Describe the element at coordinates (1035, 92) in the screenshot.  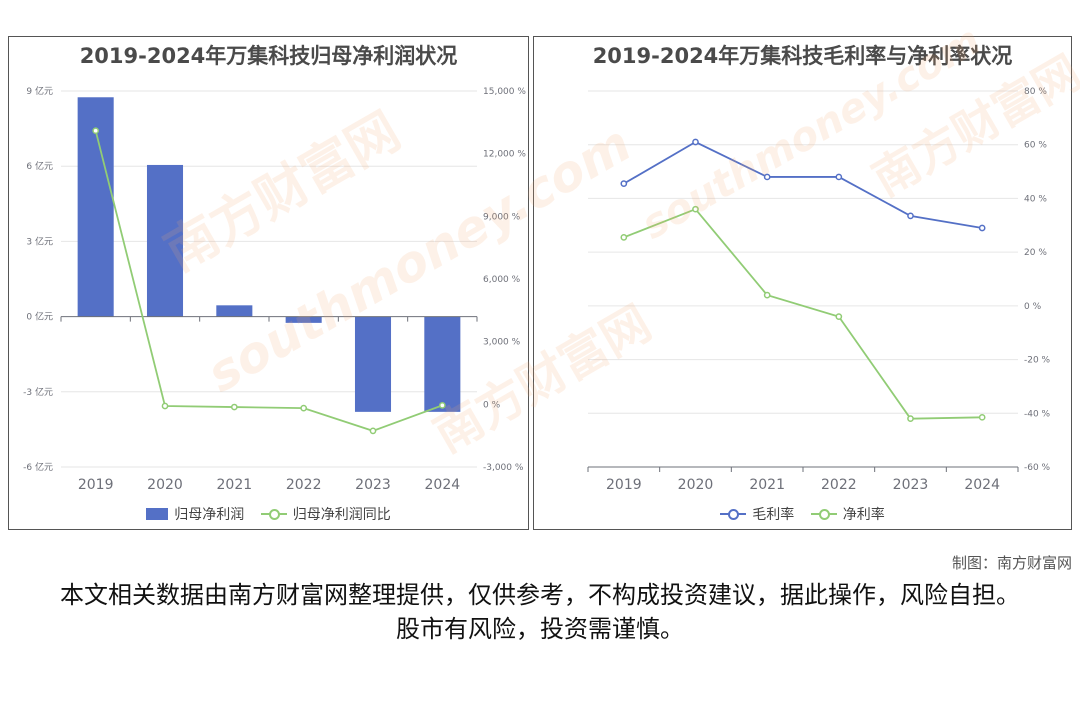
I see `y-right-tick-label: 80 %` at that location.